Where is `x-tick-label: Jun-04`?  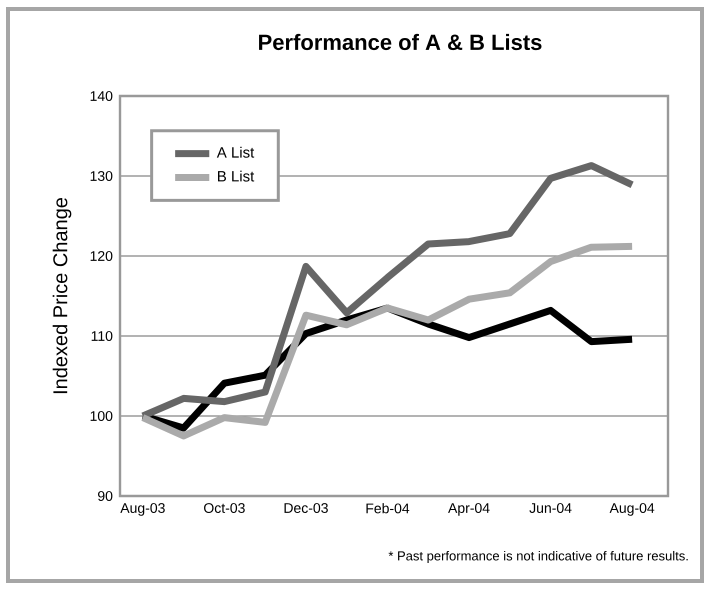
x-tick-label: Jun-04 is located at coordinates (550, 508).